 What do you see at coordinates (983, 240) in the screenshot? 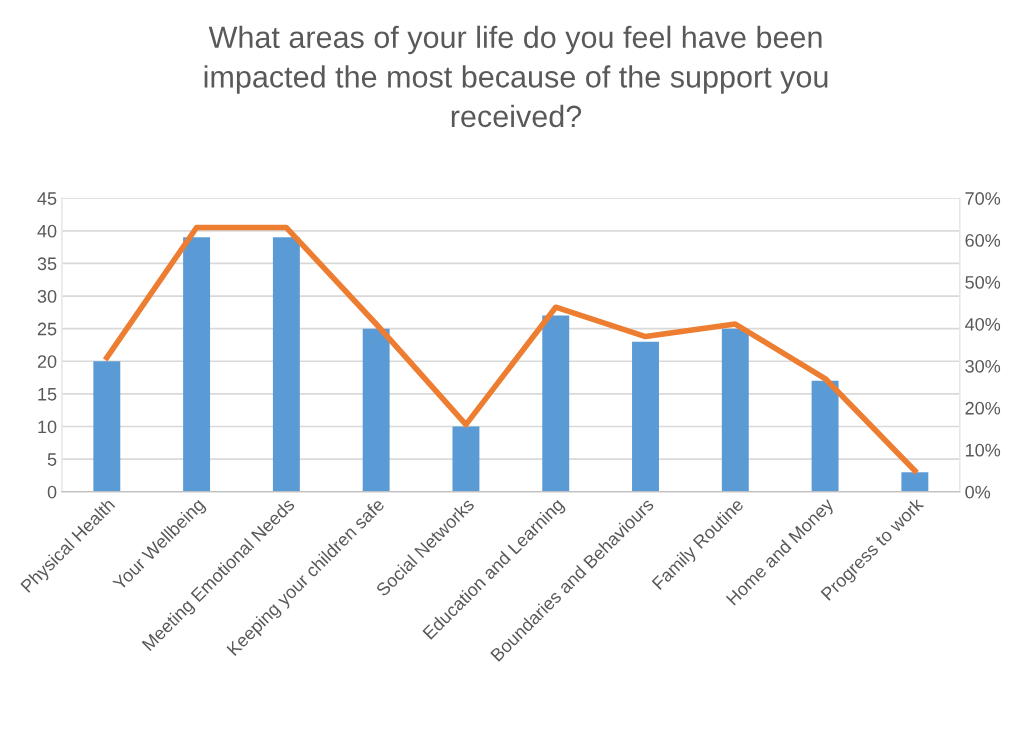
I see `y2-tick-label: 60%` at bounding box center [983, 240].